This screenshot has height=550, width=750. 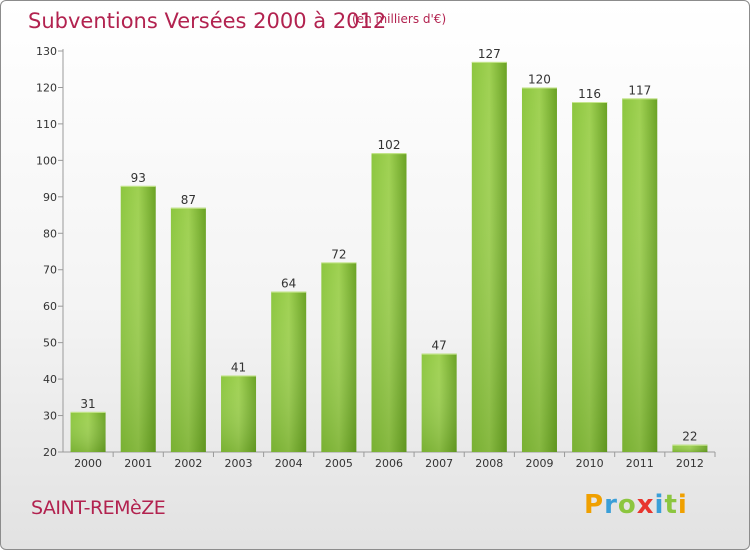 I want to click on x-tick-label: 2007, so click(x=439, y=463).